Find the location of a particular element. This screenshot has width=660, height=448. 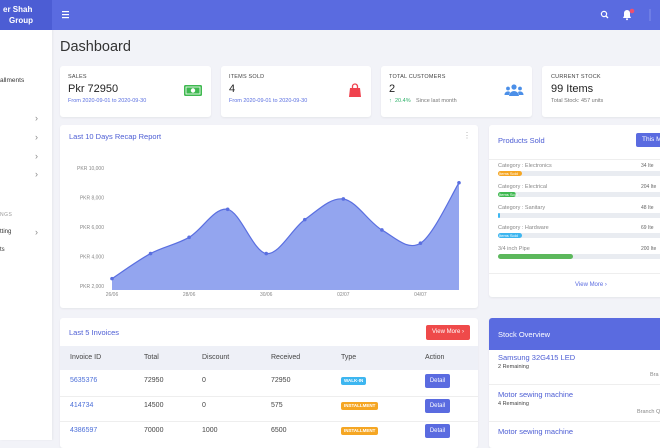

type-badge: WALK-IN is located at coordinates (354, 381).